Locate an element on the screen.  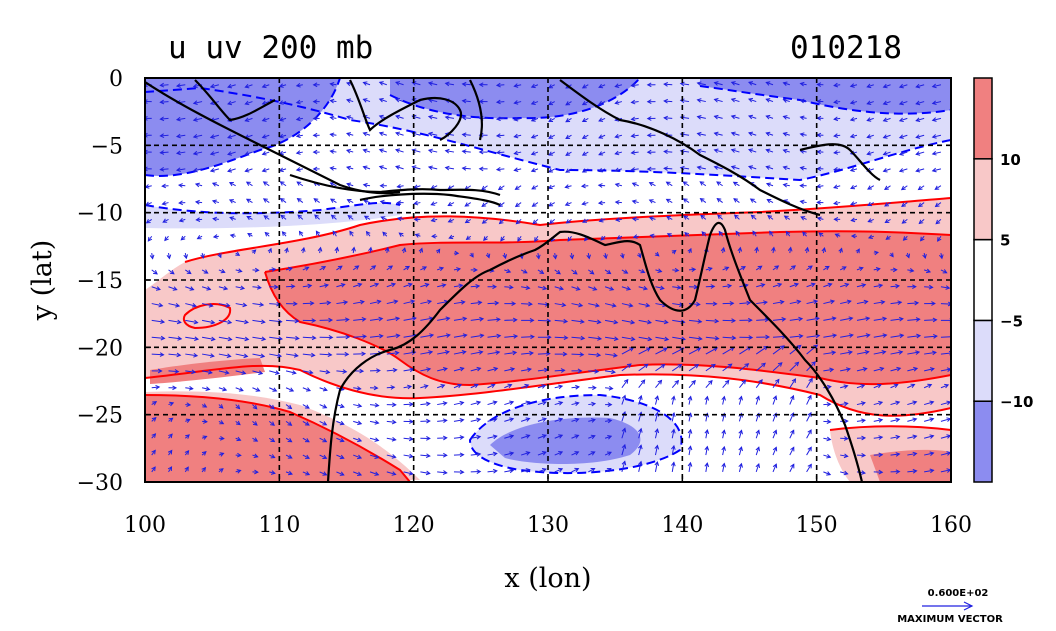
x-axis-label: x (lon) is located at coordinates (547, 578).